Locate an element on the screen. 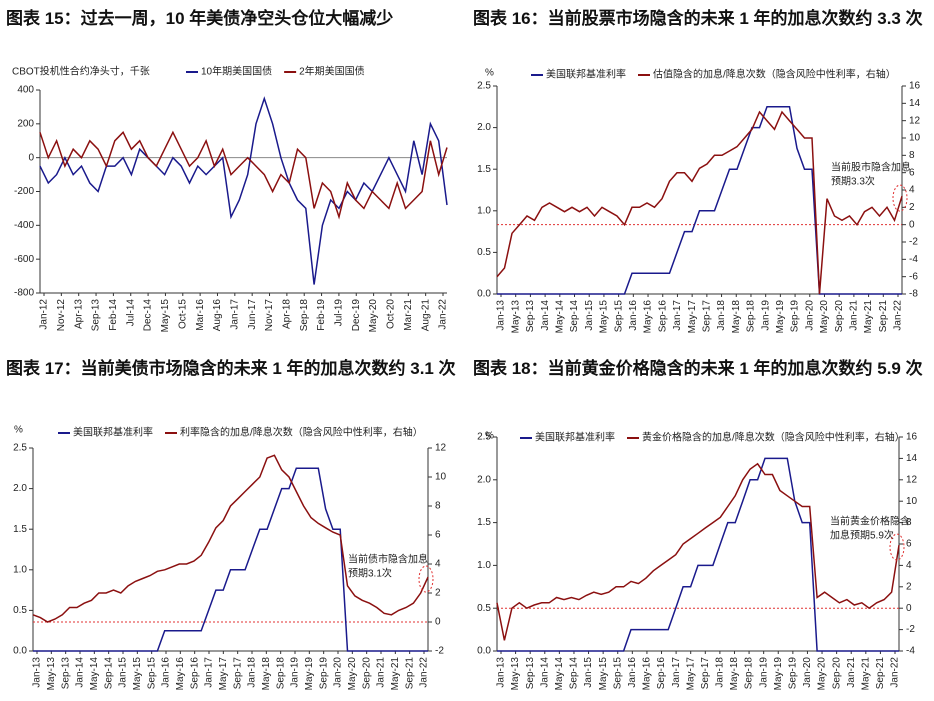 This screenshot has width=934, height=701. y2-tick-label: 8 is located at coordinates (909, 522).